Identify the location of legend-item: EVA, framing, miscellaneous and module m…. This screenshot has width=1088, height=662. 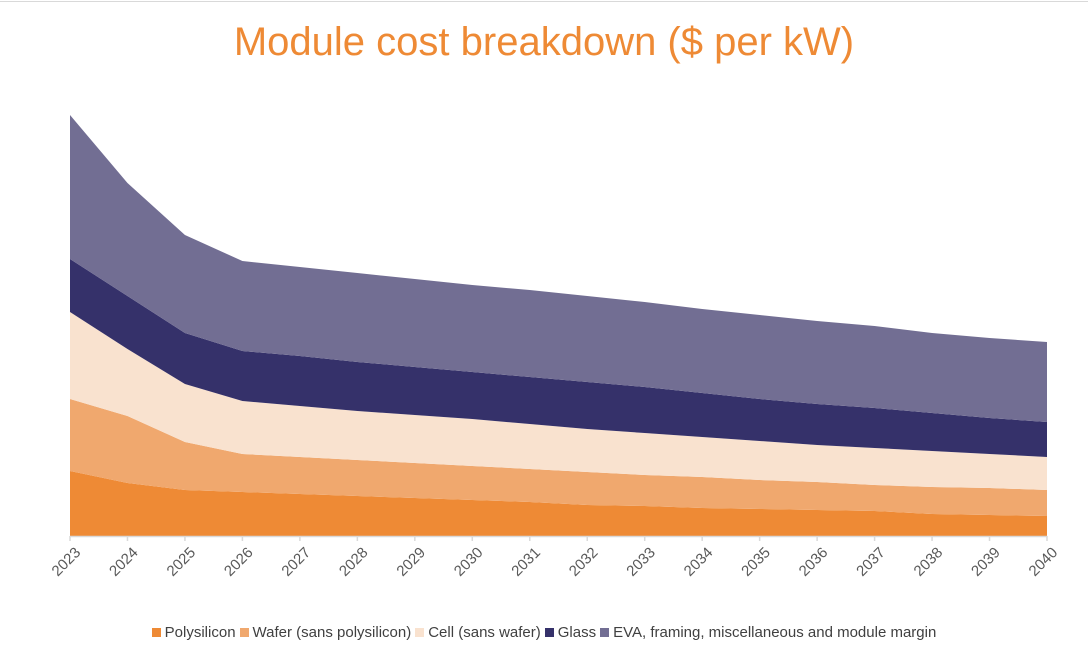
(768, 632).